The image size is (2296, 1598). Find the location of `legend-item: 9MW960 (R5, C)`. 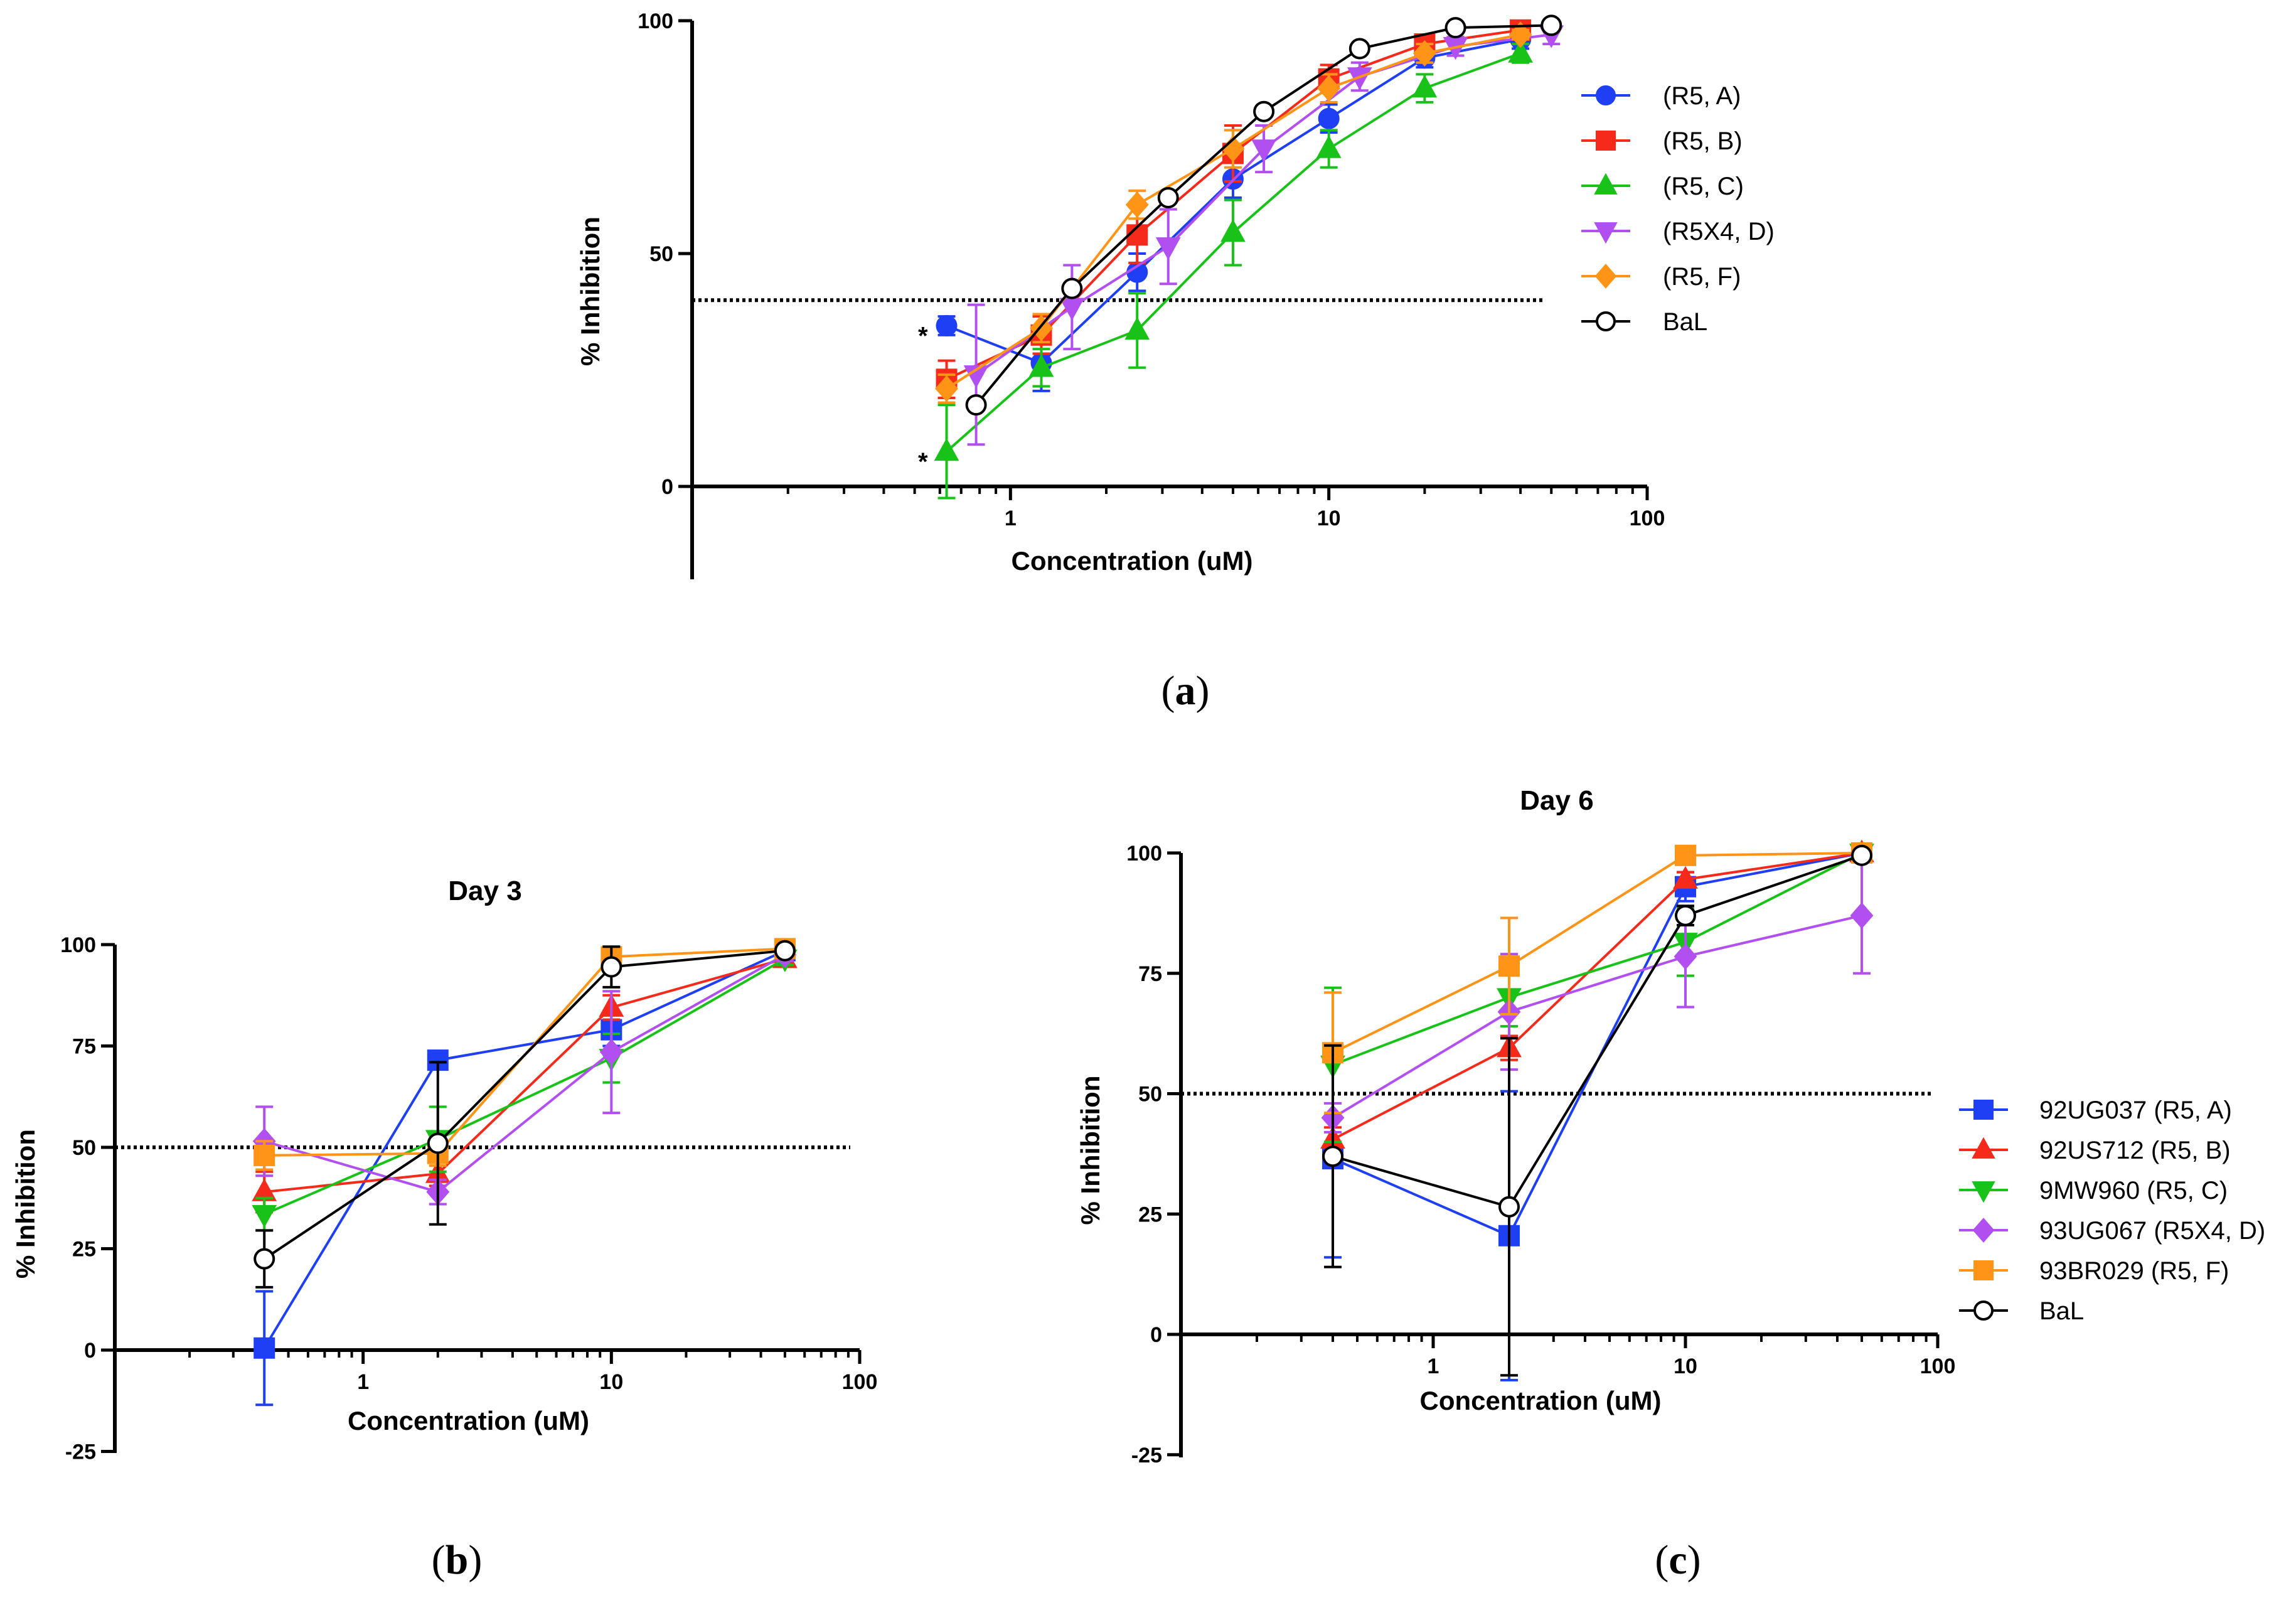

legend-item: 9MW960 (R5, C) is located at coordinates (2093, 1190).